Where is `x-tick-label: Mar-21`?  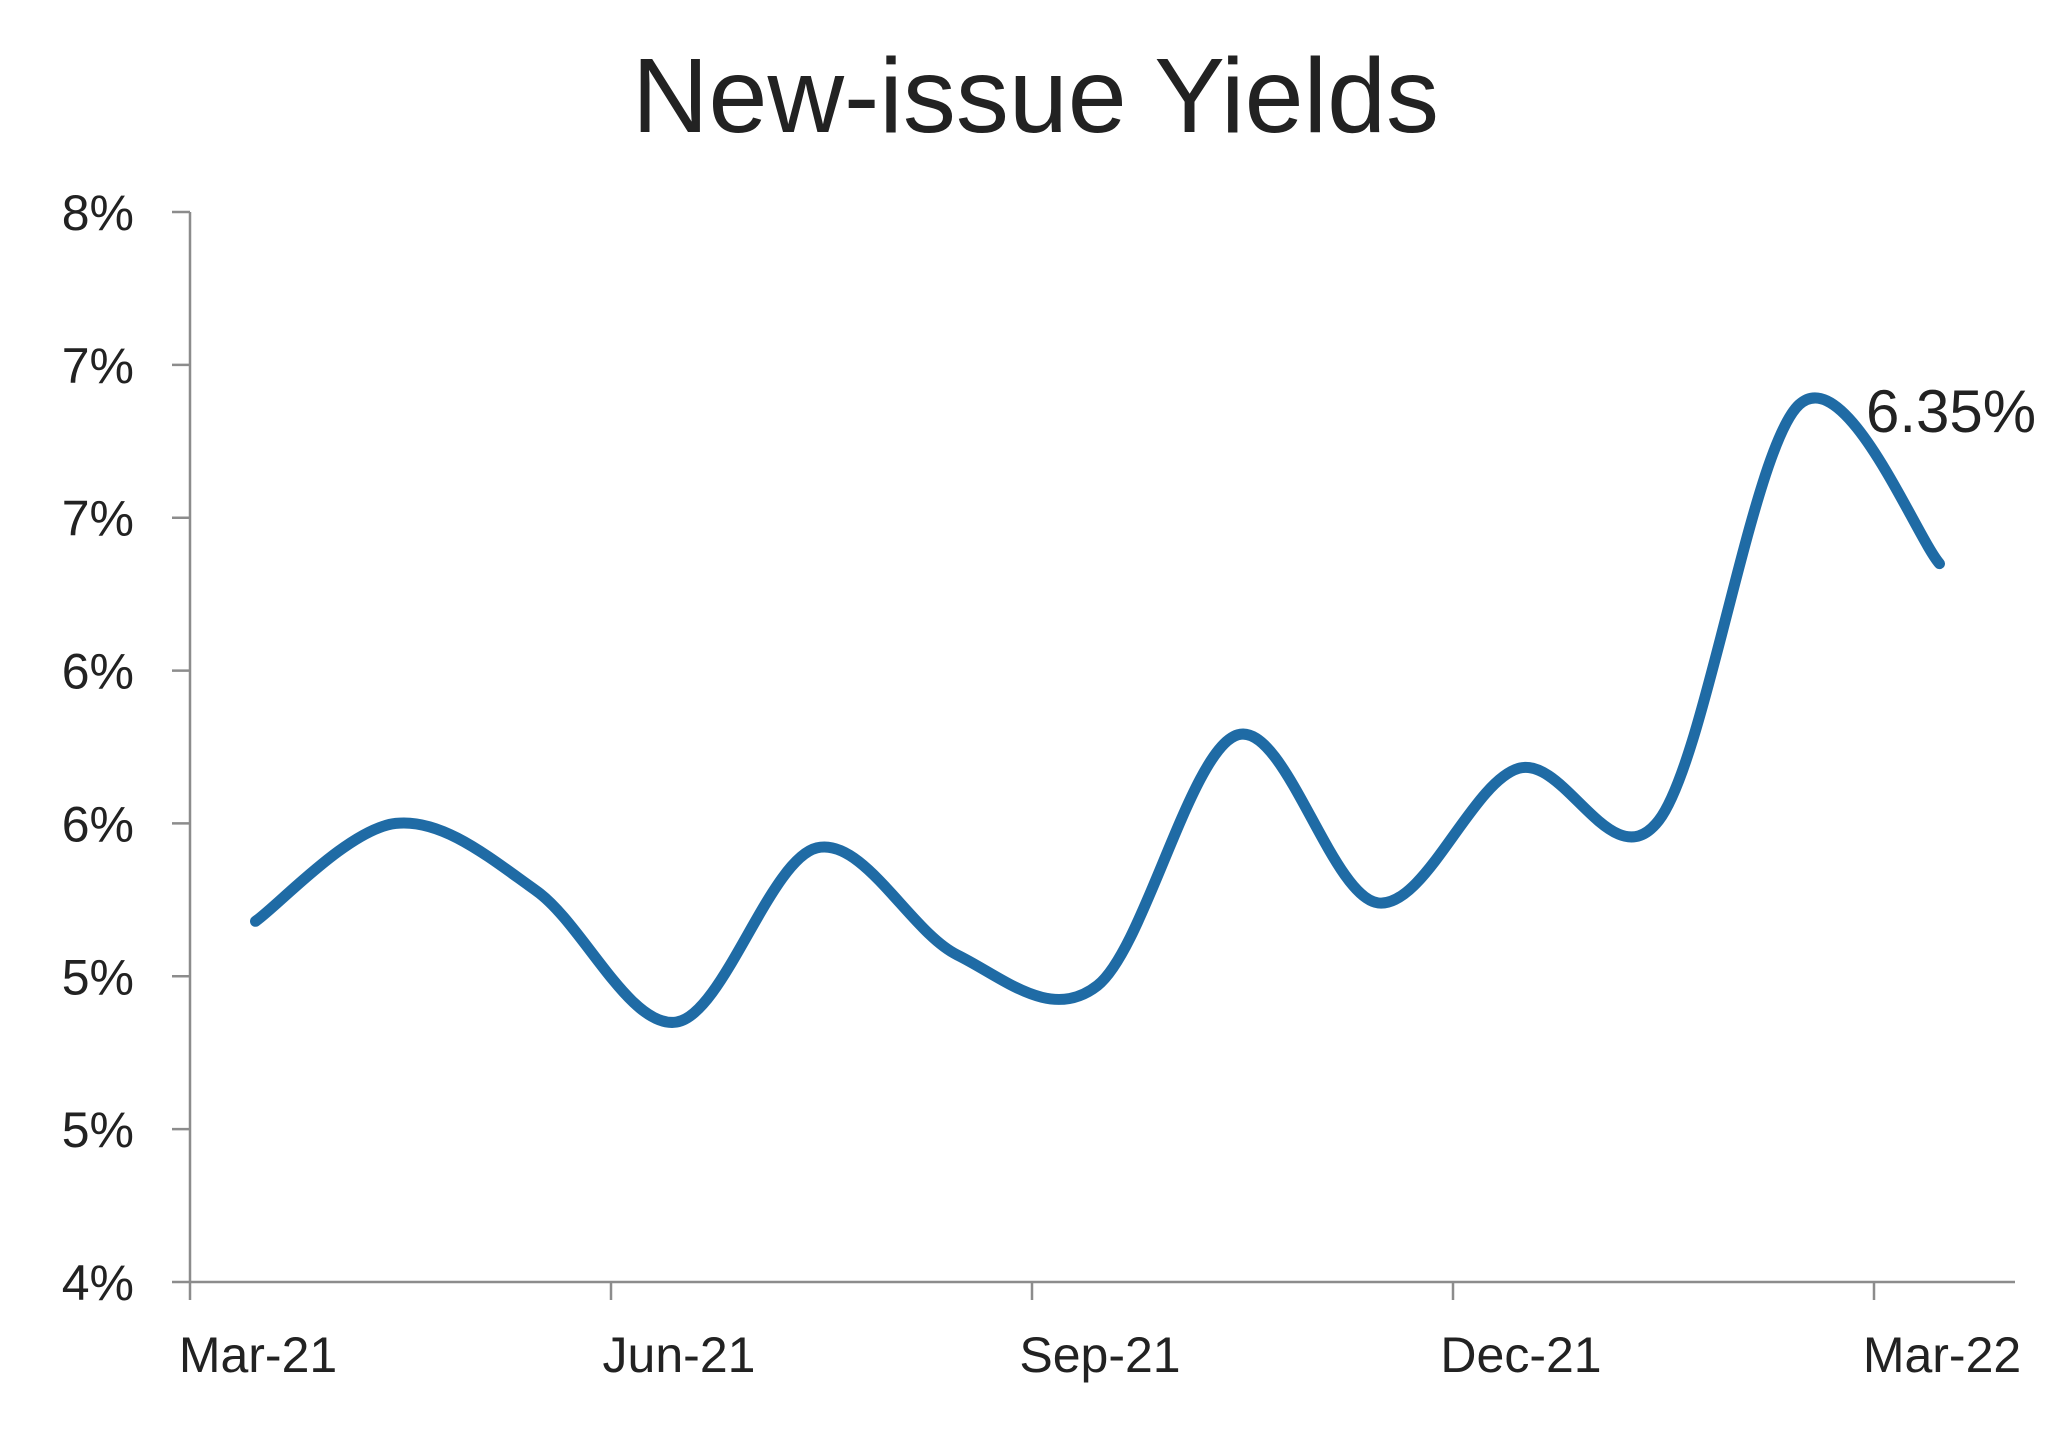 x-tick-label: Mar-21 is located at coordinates (258, 1355).